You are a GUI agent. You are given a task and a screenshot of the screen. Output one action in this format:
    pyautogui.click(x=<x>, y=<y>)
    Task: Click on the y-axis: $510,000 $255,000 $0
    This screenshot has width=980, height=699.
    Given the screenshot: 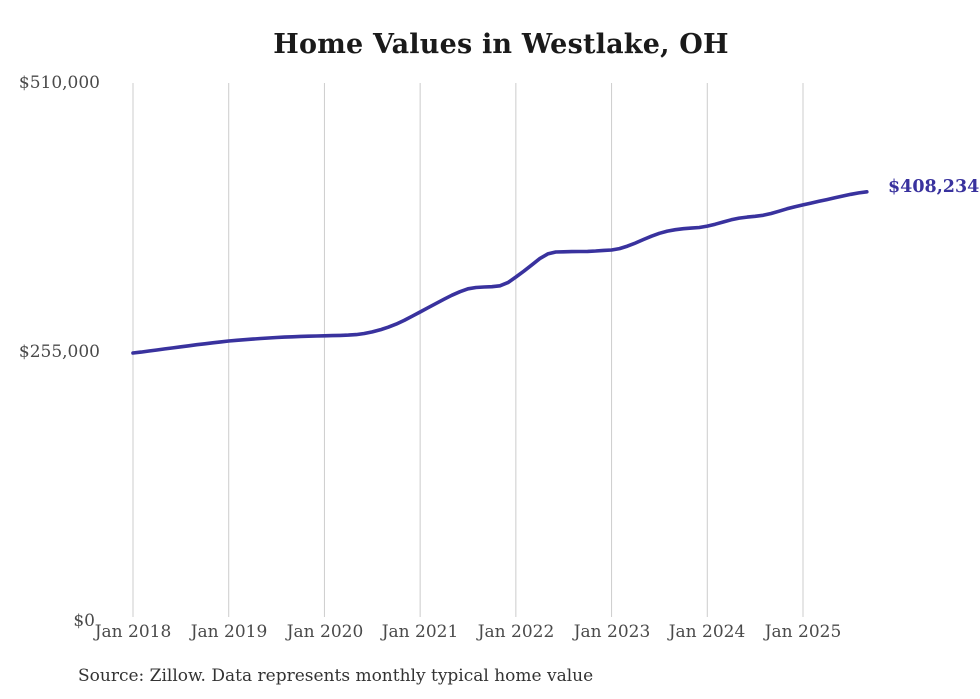 What is the action you would take?
    pyautogui.click(x=50, y=349)
    